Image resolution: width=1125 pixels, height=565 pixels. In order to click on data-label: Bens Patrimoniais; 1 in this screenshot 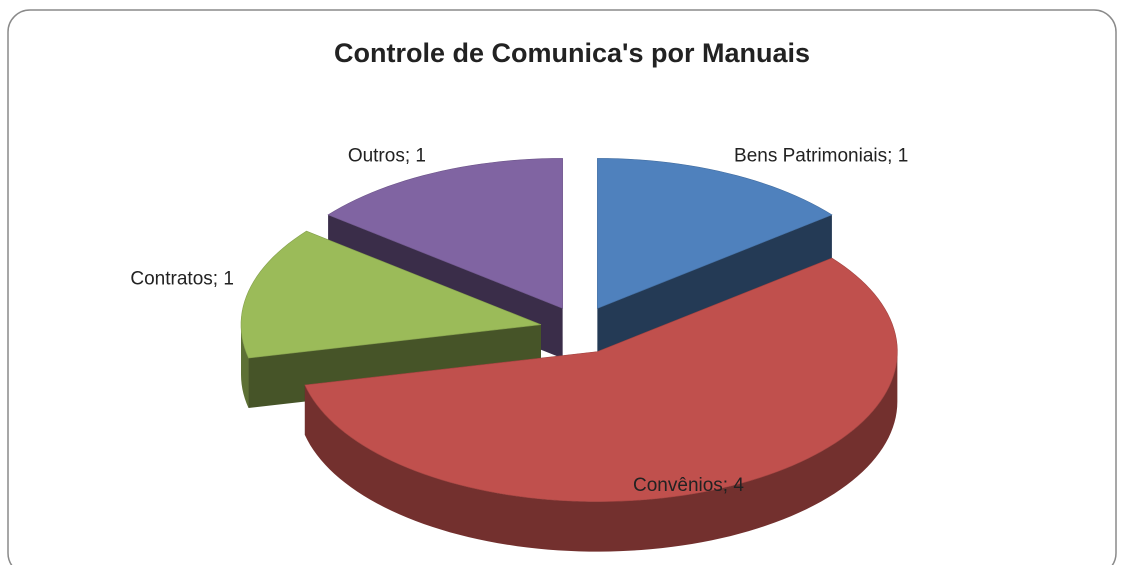, I will do `click(821, 155)`.